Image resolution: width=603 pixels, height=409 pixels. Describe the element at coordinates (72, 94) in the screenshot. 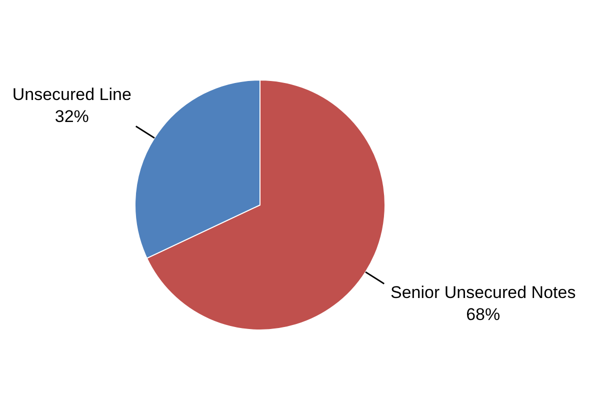

I see `slice-label: Unsecured Line` at that location.